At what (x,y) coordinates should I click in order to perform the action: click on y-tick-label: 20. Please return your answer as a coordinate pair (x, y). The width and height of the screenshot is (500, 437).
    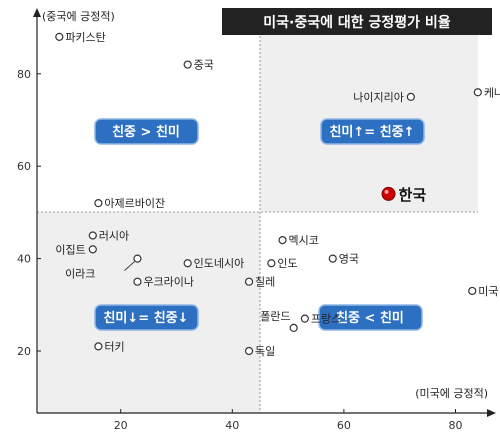
    Looking at the image, I should click on (24, 351).